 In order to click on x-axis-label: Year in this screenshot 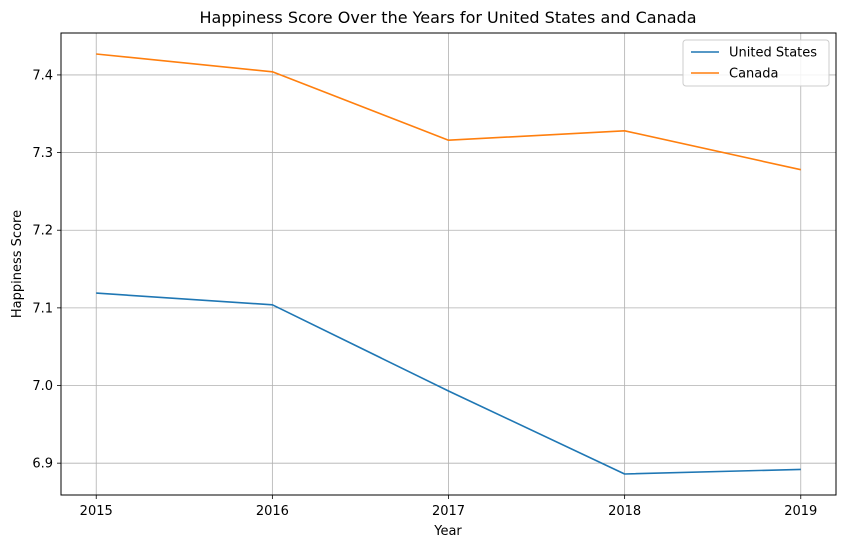, I will do `click(447, 531)`.